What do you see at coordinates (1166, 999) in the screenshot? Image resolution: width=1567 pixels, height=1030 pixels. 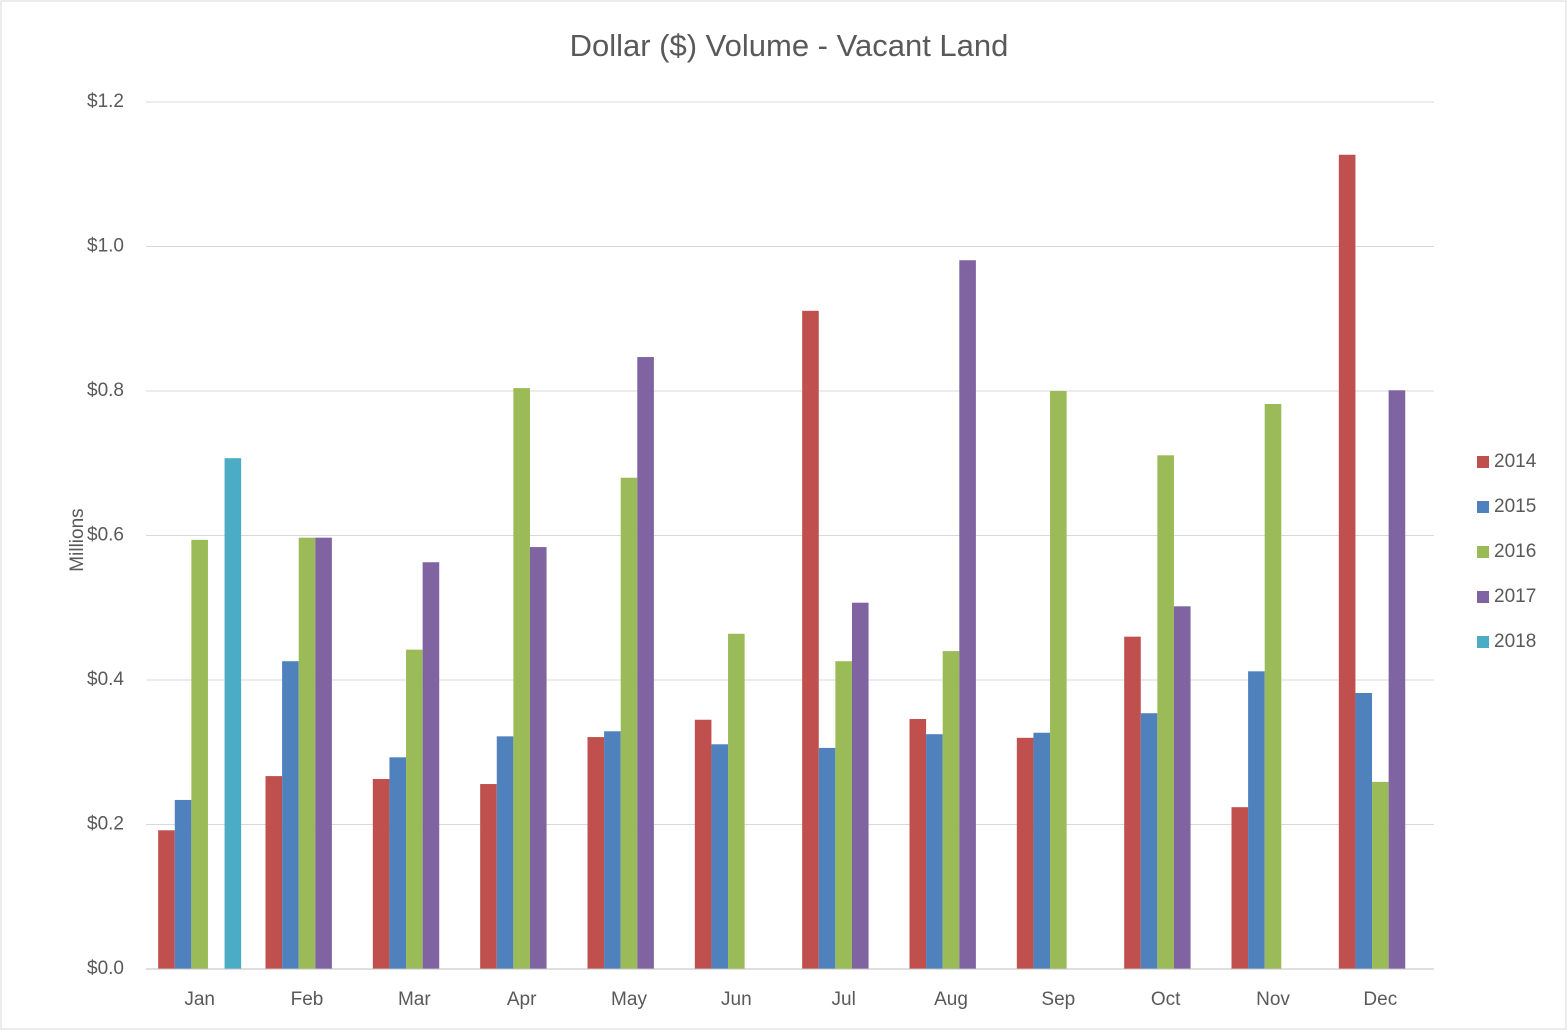 I see `x-tick-label: Oct` at bounding box center [1166, 999].